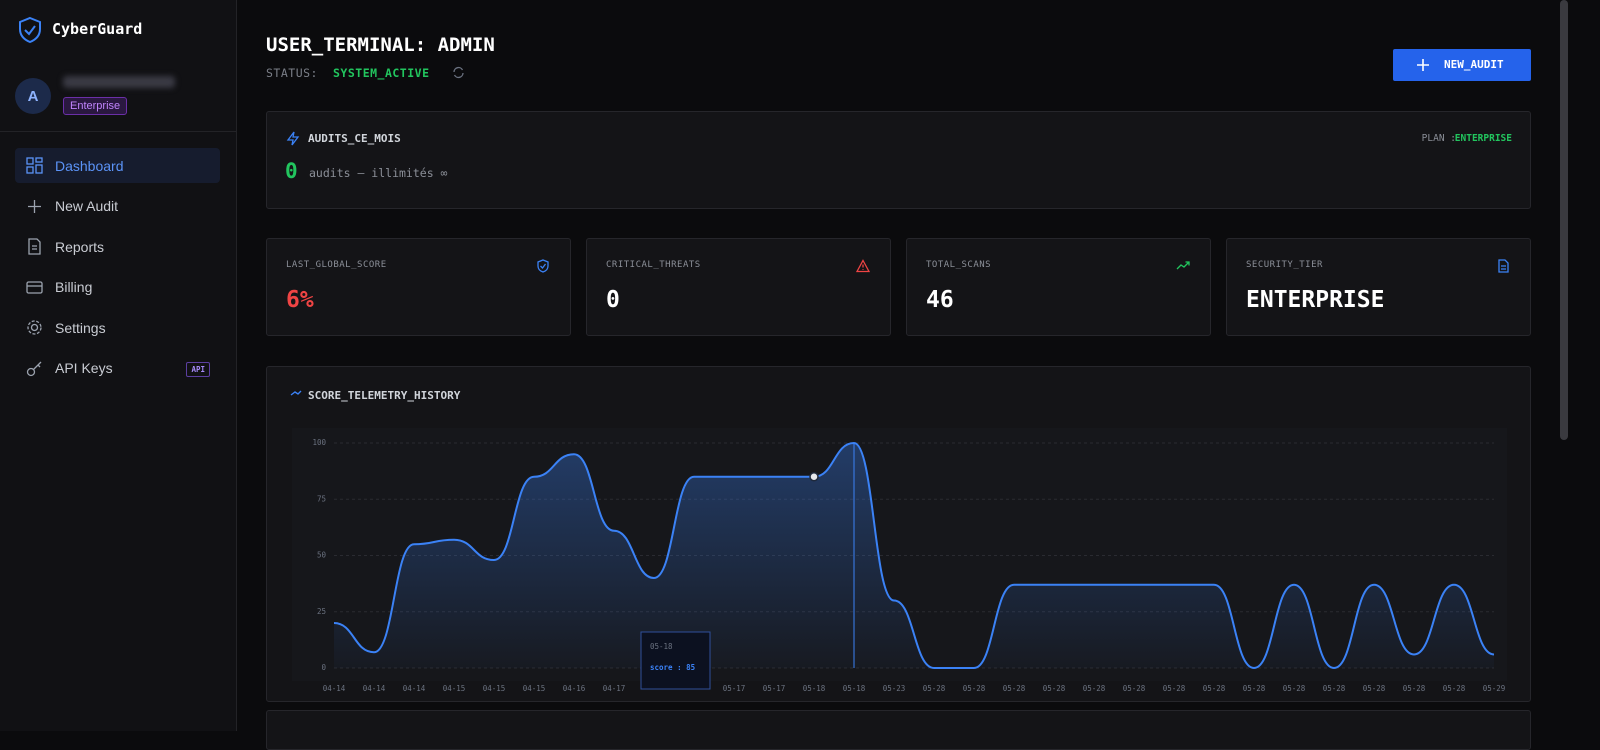 This screenshot has width=1600, height=750. What do you see at coordinates (1315, 300) in the screenshot?
I see `stat-value: ENTERPRISE` at bounding box center [1315, 300].